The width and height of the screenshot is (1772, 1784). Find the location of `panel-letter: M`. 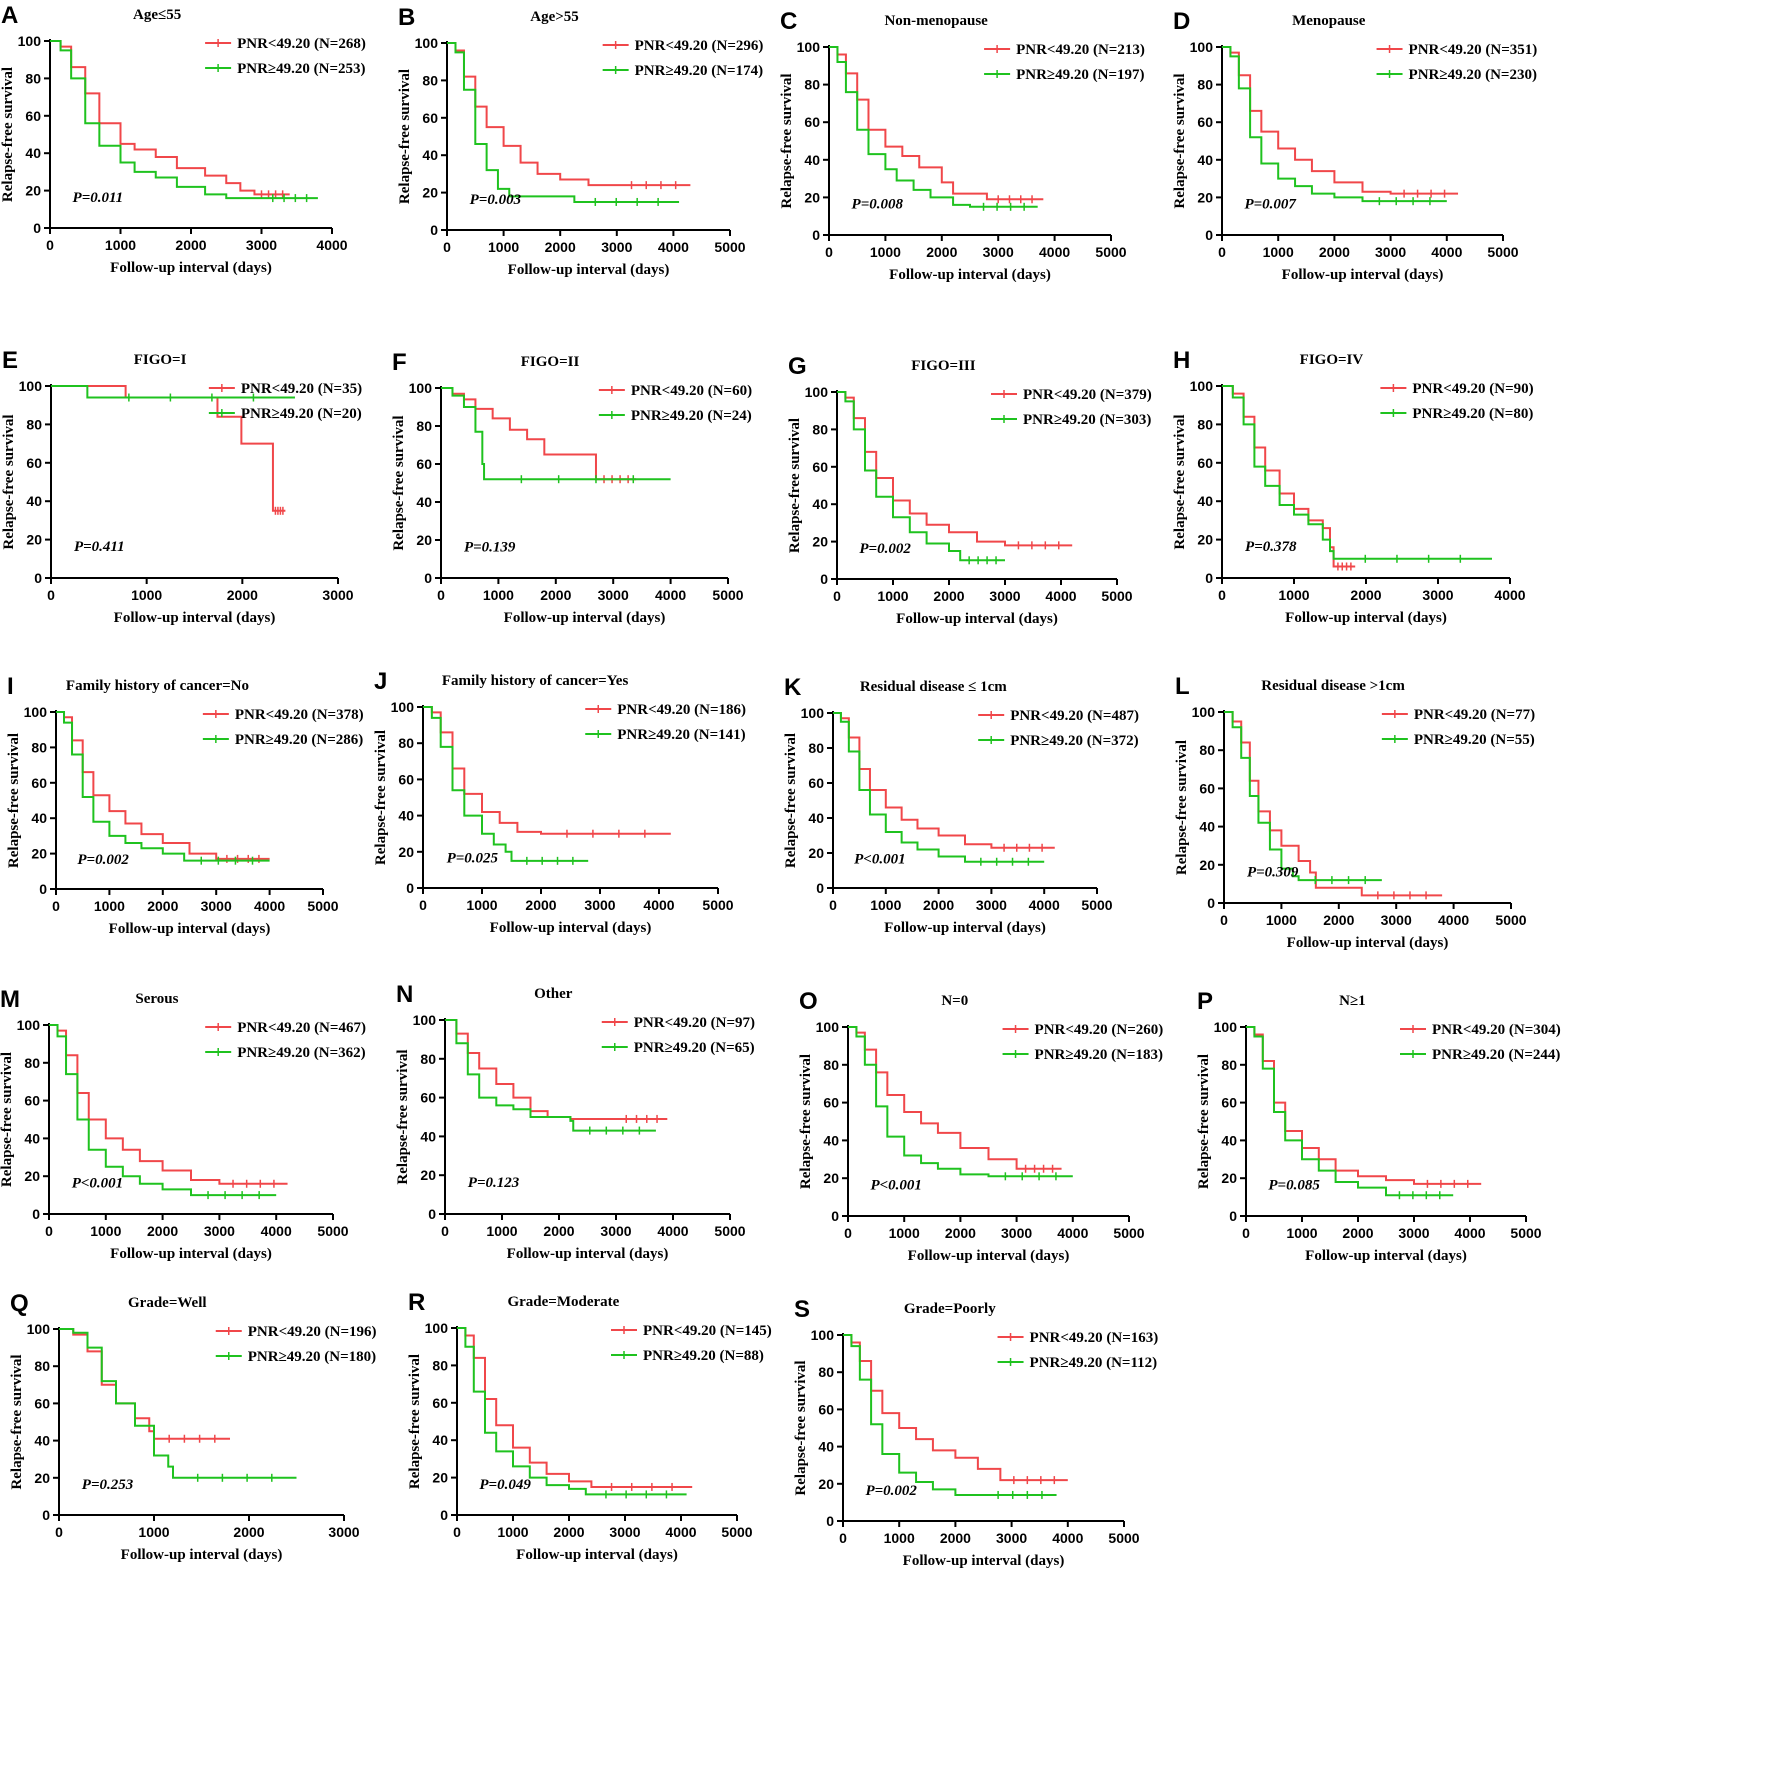

panel-letter: M is located at coordinates (10, 999).